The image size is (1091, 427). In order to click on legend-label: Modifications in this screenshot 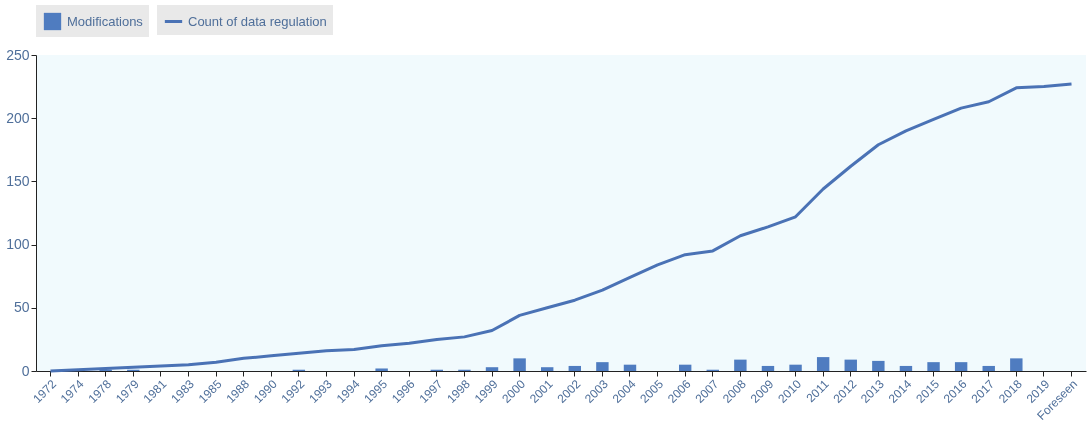, I will do `click(105, 21)`.